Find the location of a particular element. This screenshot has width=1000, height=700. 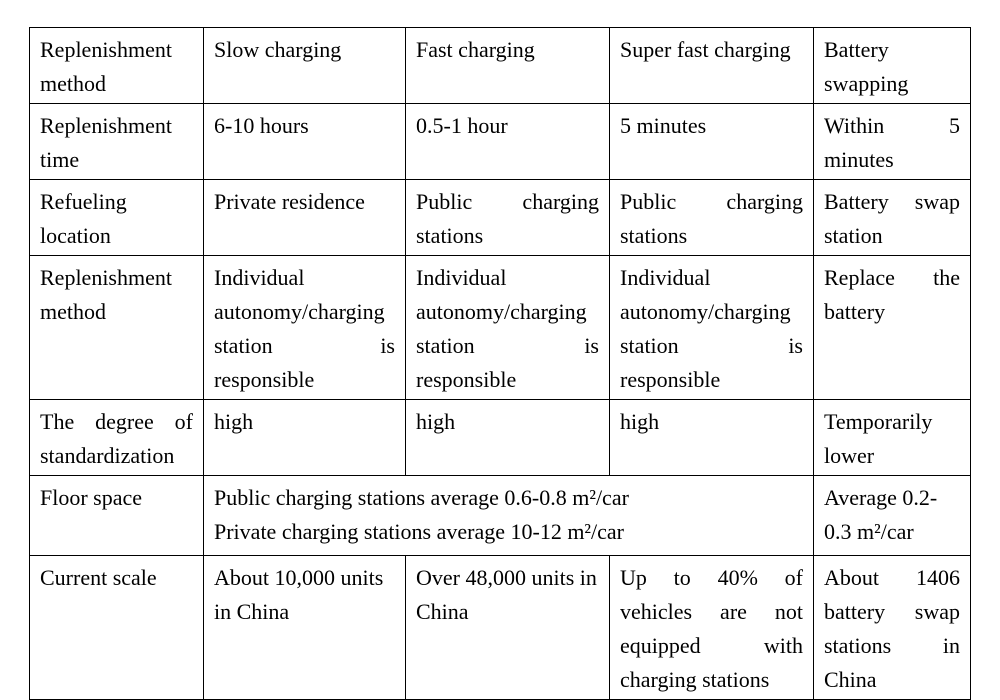

table-cell: 6-10 hours is located at coordinates (304, 141).